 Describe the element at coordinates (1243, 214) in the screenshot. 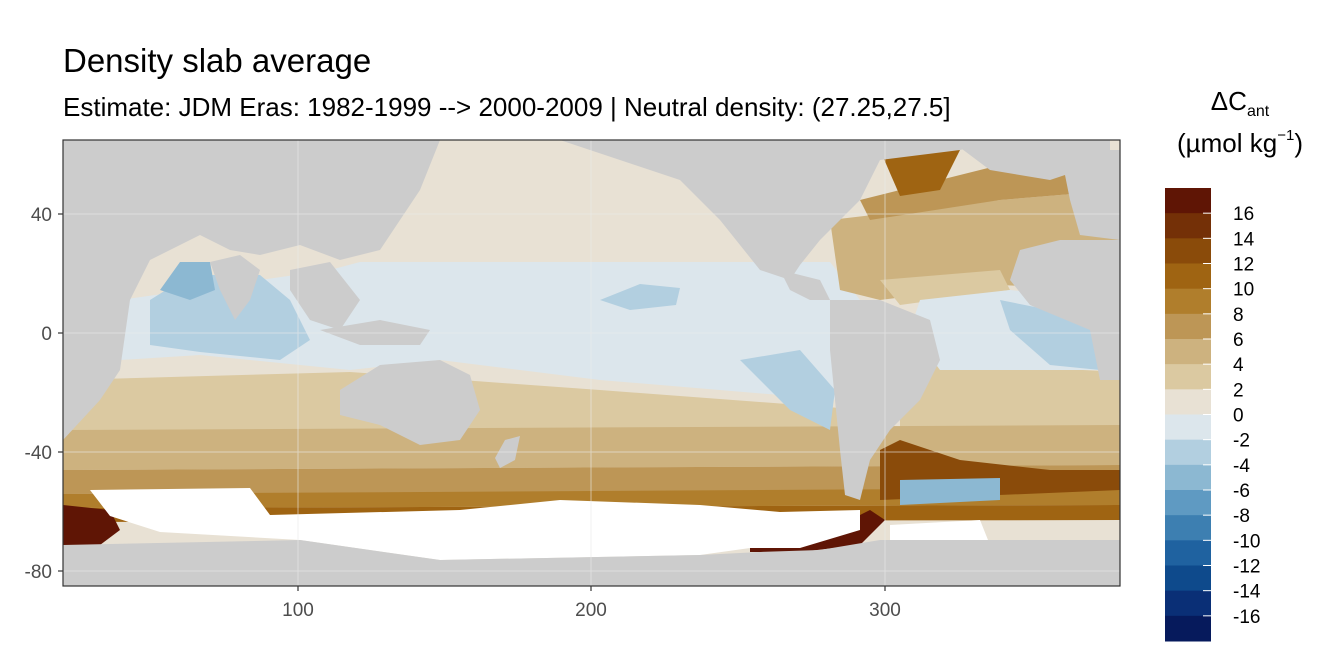

I see `colorbar-label: 16` at that location.